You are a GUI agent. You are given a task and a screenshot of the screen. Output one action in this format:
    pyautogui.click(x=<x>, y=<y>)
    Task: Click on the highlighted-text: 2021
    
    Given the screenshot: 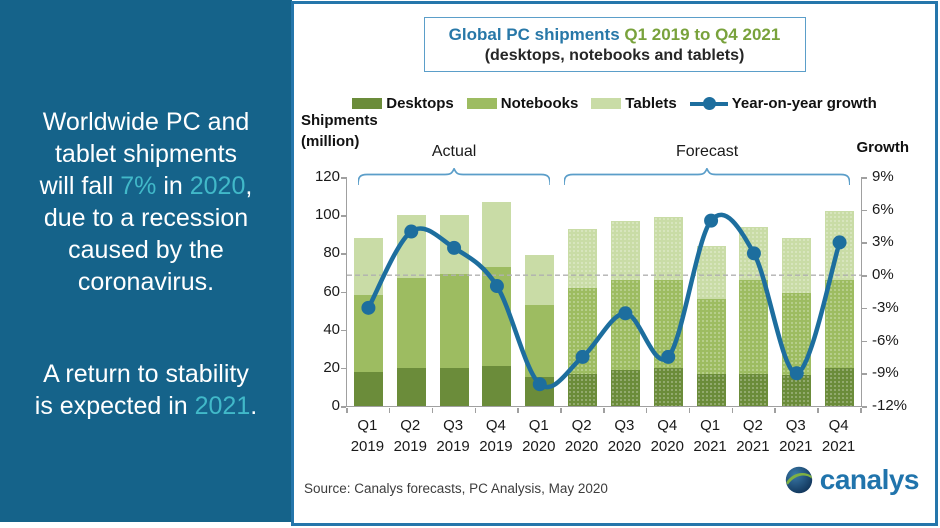 What is the action you would take?
    pyautogui.click(x=222, y=406)
    